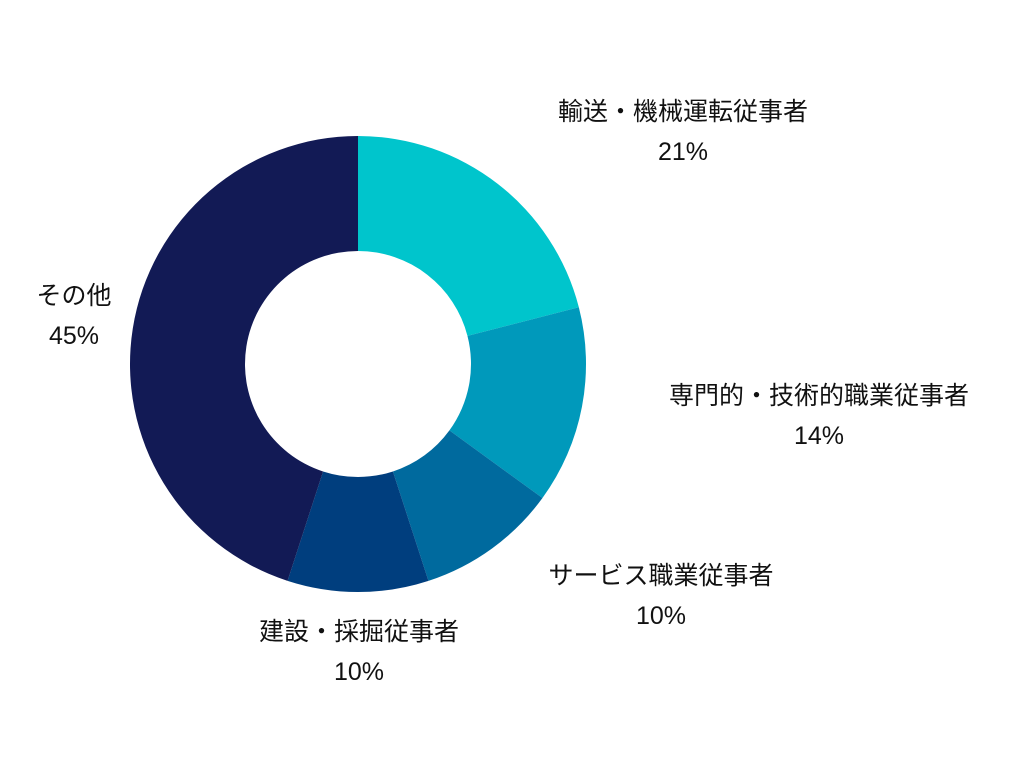 The height and width of the screenshot is (768, 1024). Describe the element at coordinates (661, 575) in the screenshot. I see `slice-name-service: サービス職業従事者` at that location.